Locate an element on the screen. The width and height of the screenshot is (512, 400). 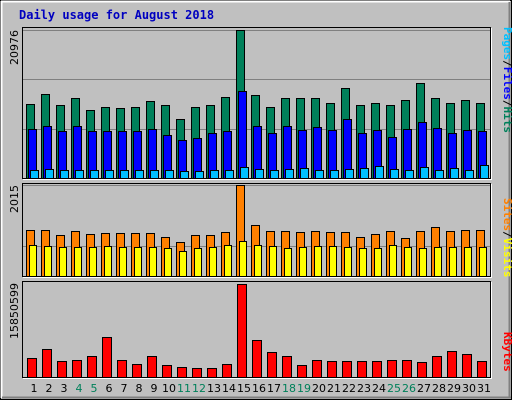
day-label-4: 4 is located at coordinates (79, 388).